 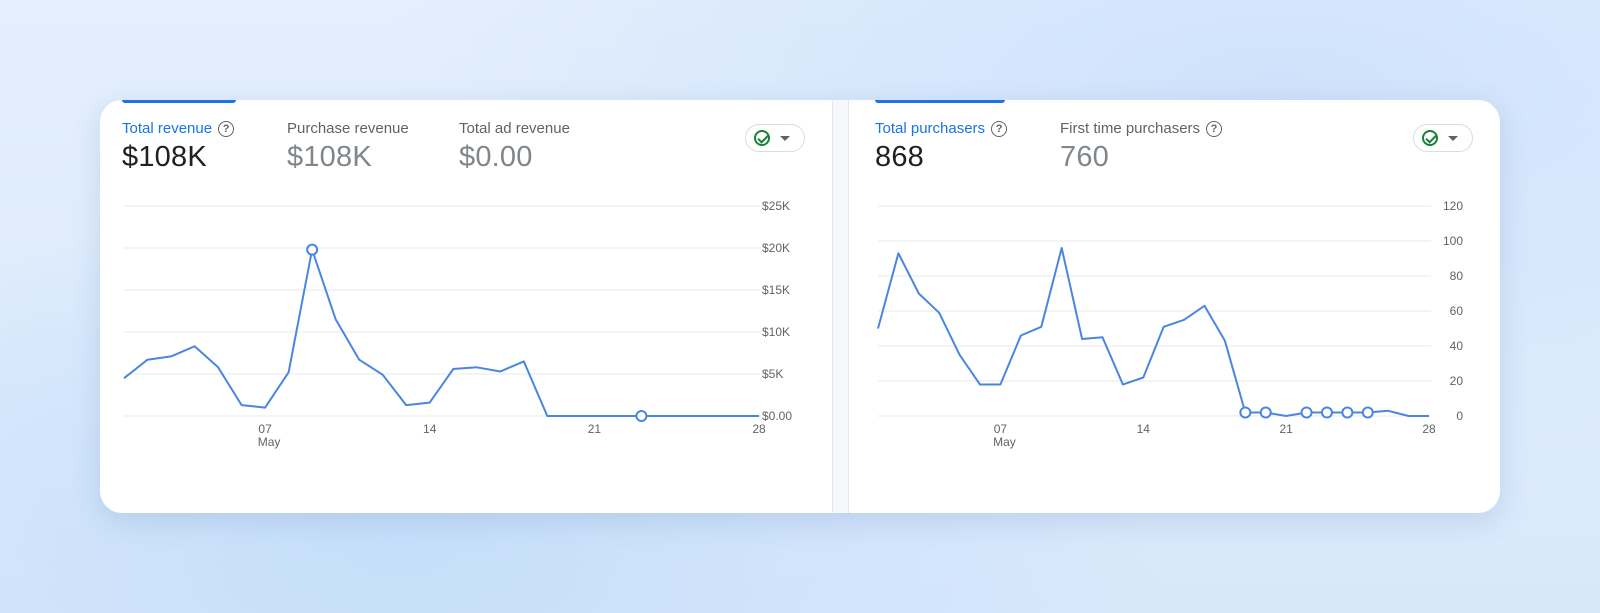 I want to click on y-tick-label: 80, so click(x=1457, y=276).